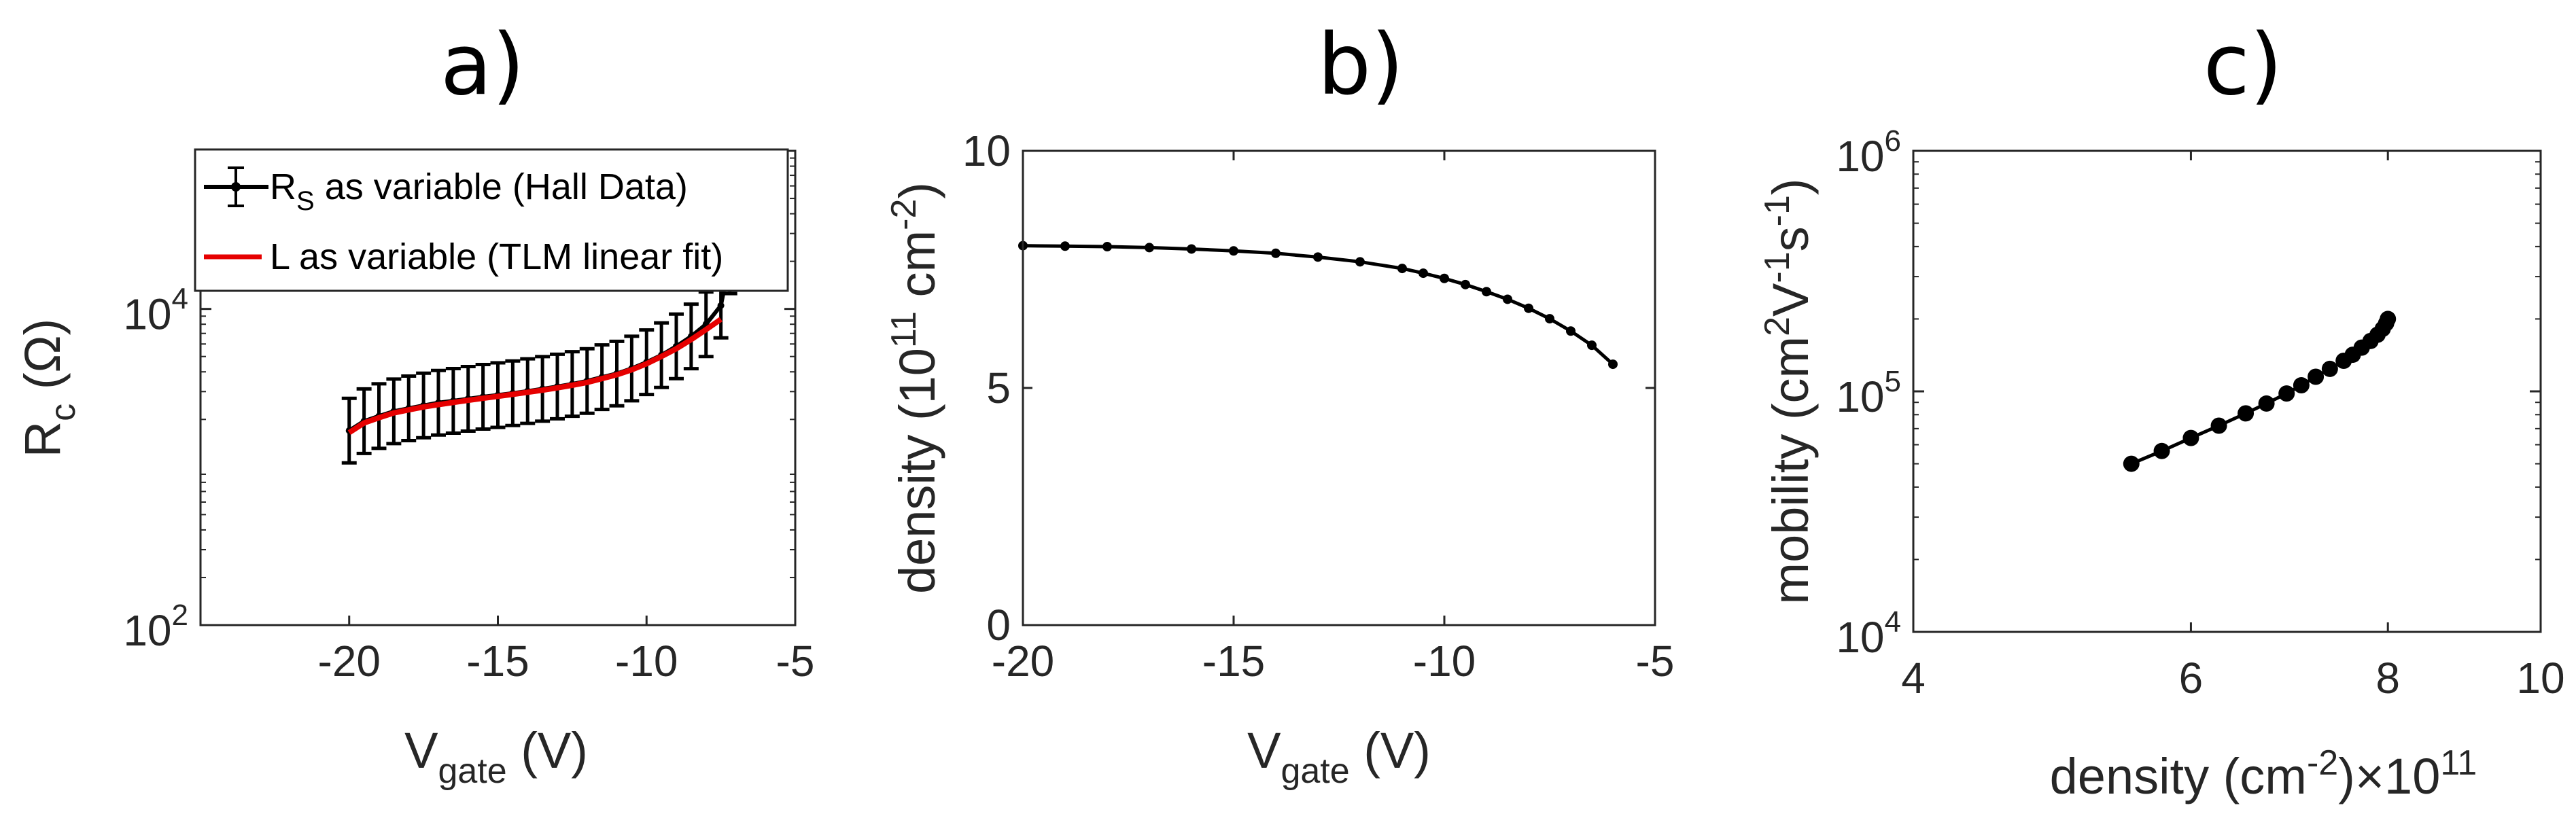  I want to click on x-tick-label: 10, so click(2540, 678).